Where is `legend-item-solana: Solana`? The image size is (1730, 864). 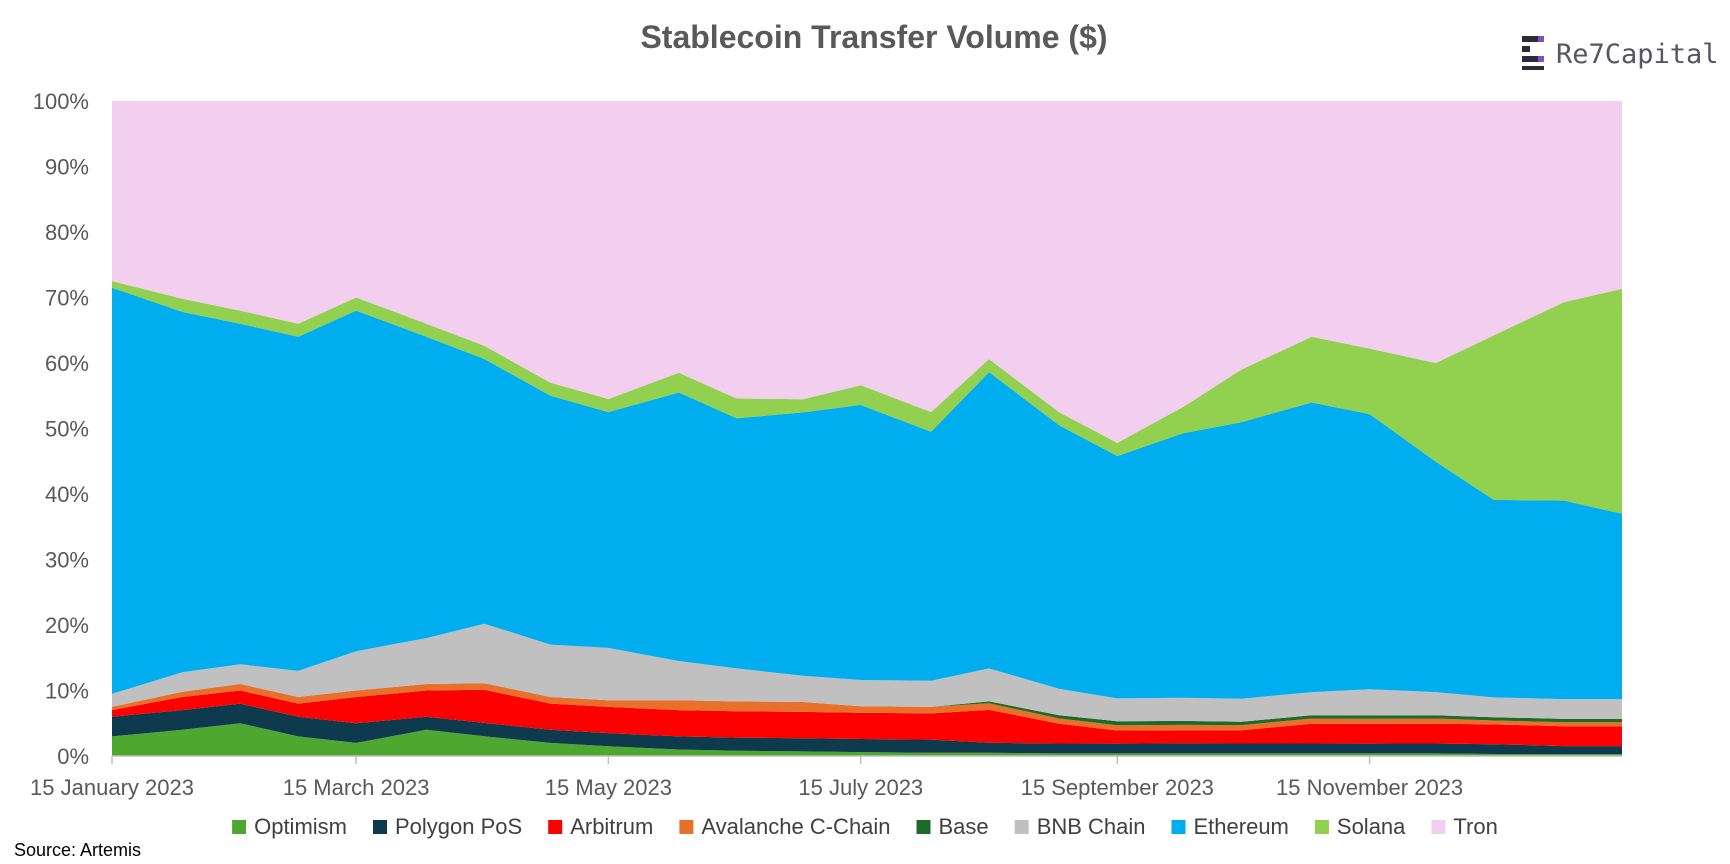
legend-item-solana: Solana is located at coordinates (1360, 826).